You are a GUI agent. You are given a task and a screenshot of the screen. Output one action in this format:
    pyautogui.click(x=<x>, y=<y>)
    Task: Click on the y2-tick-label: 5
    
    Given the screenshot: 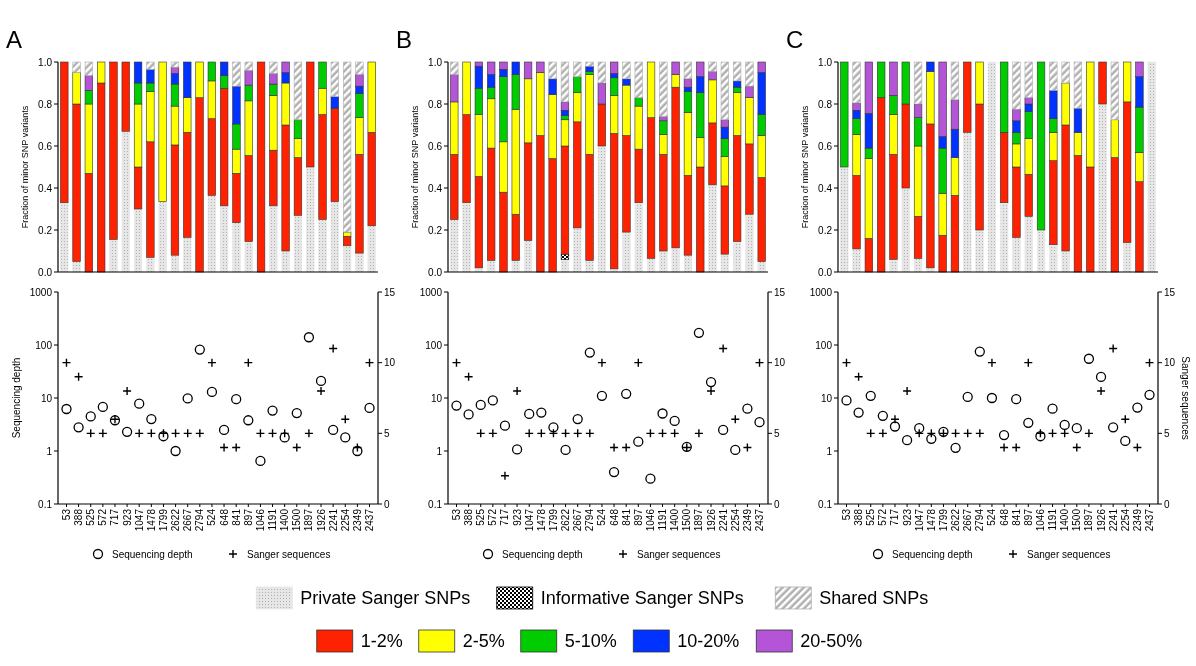 What is the action you would take?
    pyautogui.click(x=777, y=433)
    